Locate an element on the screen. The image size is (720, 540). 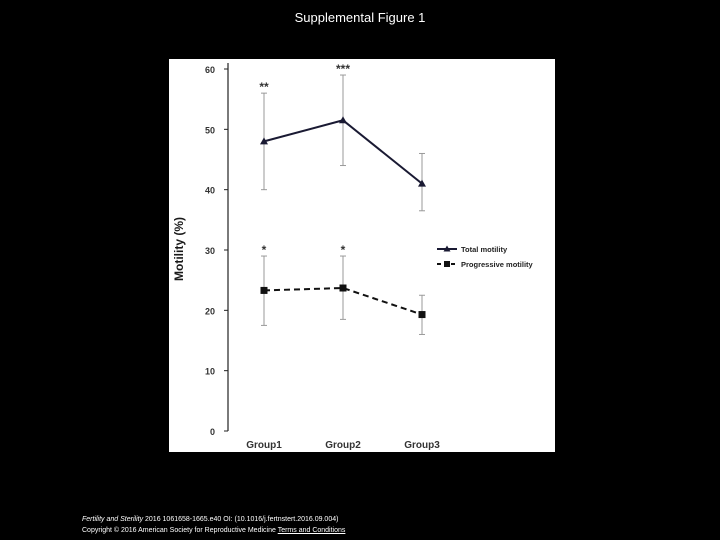
significance-marker: ** is located at coordinates (264, 87).